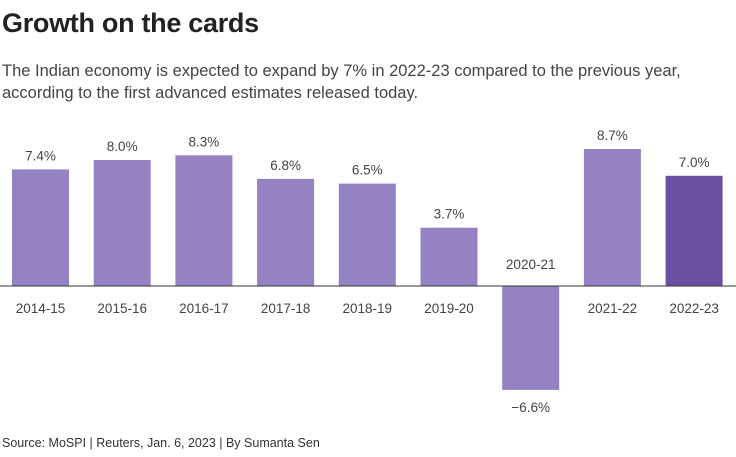  Describe the element at coordinates (285, 165) in the screenshot. I see `value-label-2017-18: 6.8%` at that location.